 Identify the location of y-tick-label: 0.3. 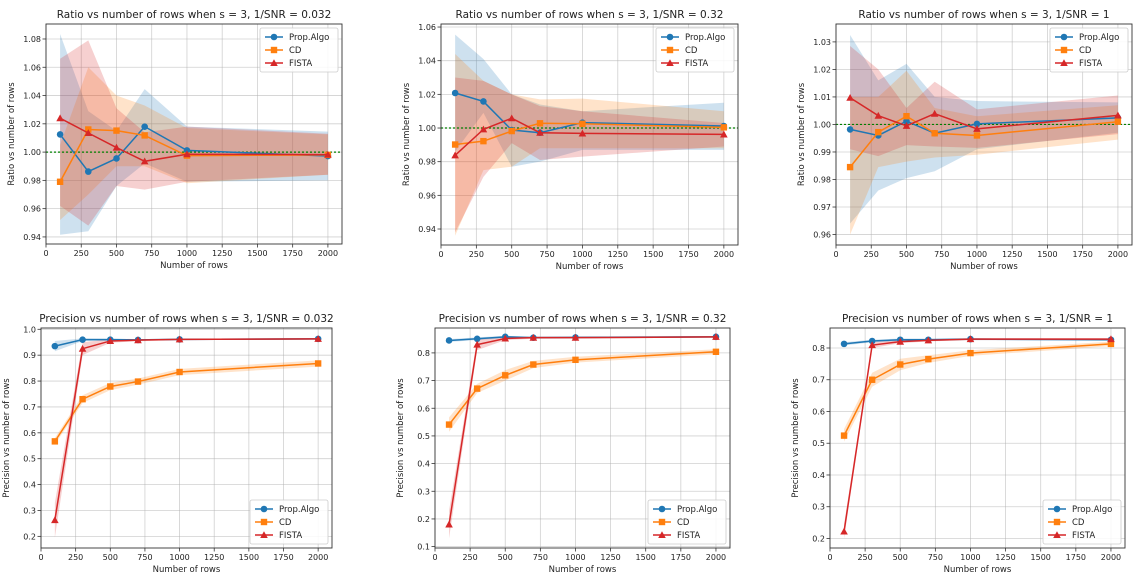
(423, 491).